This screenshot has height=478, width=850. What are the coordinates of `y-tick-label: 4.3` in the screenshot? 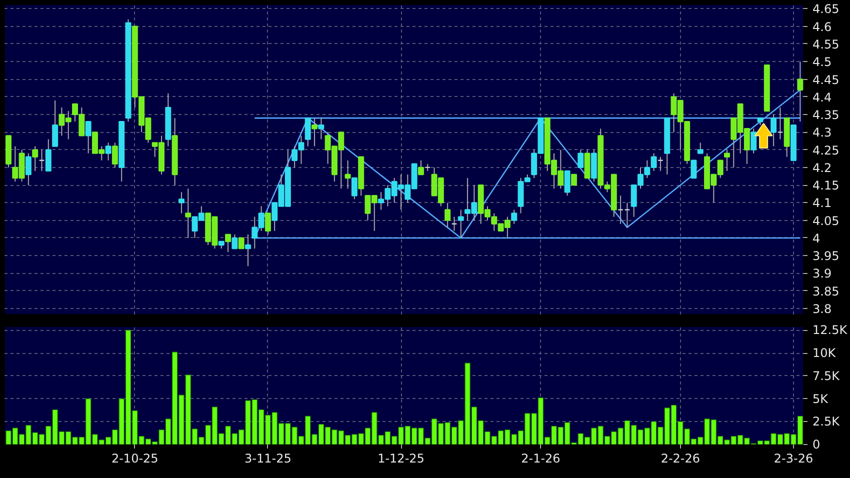 It's located at (822, 133).